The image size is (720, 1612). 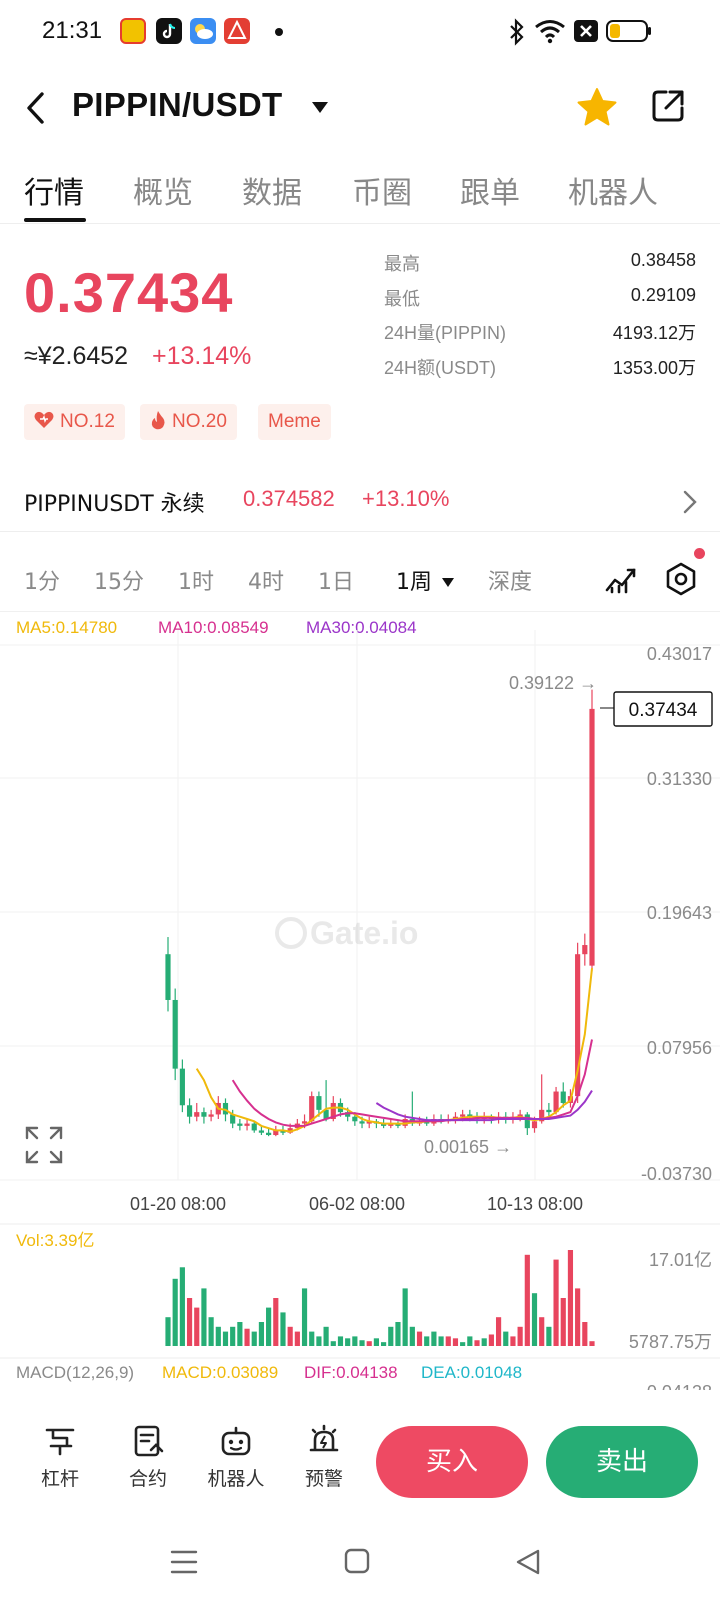 I want to click on main-tabs: 行情 概览 数据 币圈 跟单 机器人, so click(x=360, y=192).